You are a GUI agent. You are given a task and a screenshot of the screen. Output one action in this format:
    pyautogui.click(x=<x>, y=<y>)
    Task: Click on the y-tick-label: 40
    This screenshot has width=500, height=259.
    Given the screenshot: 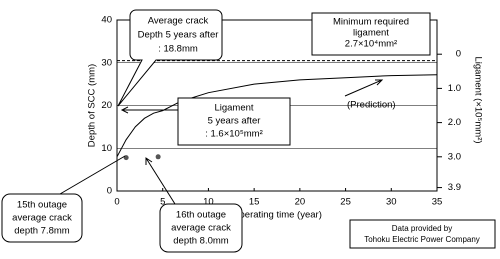 What is the action you would take?
    pyautogui.click(x=106, y=20)
    